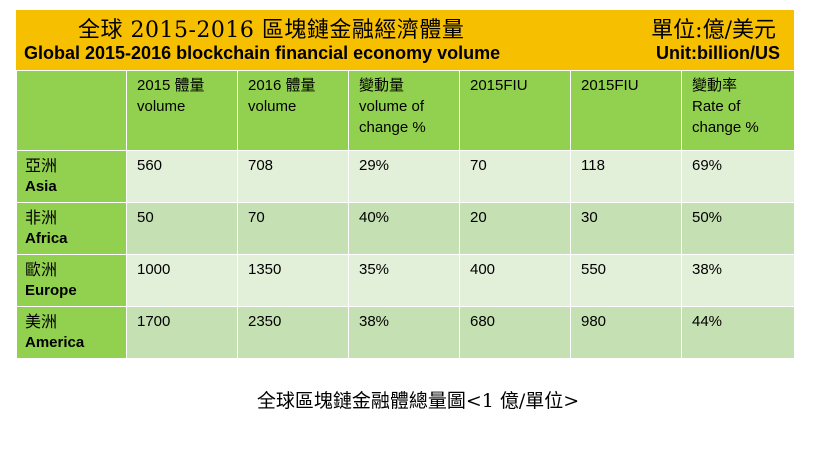  I want to click on table-cell: 69%, so click(738, 176).